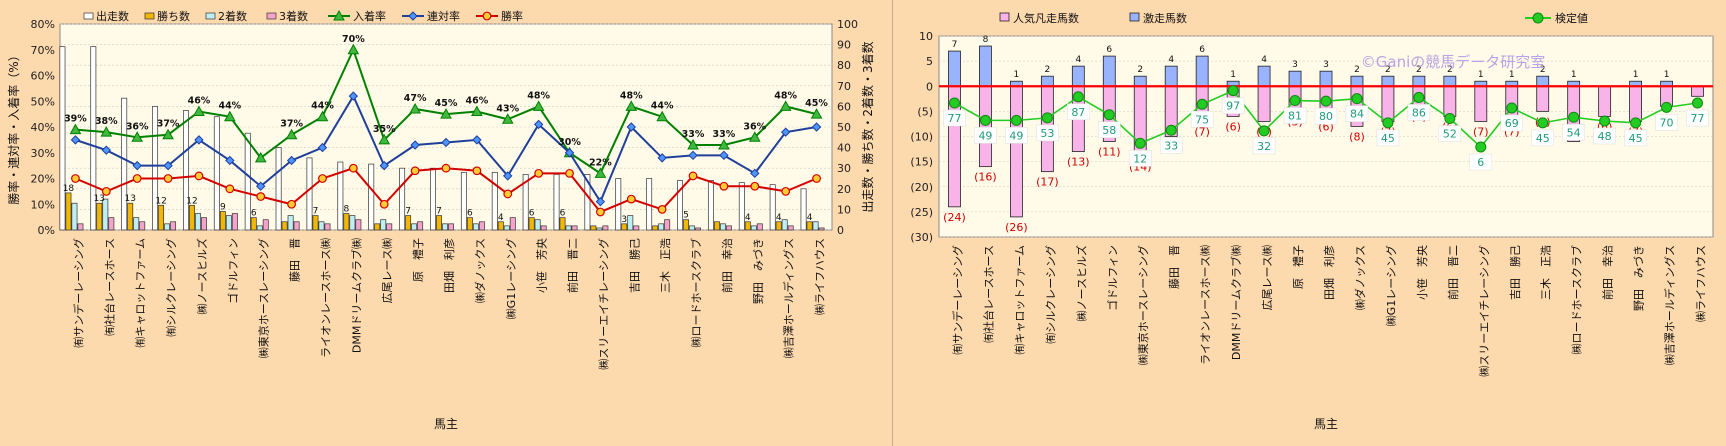  Describe the element at coordinates (1639, 278) in the screenshot. I see `right-category-label-group: 野田 みづき` at that location.